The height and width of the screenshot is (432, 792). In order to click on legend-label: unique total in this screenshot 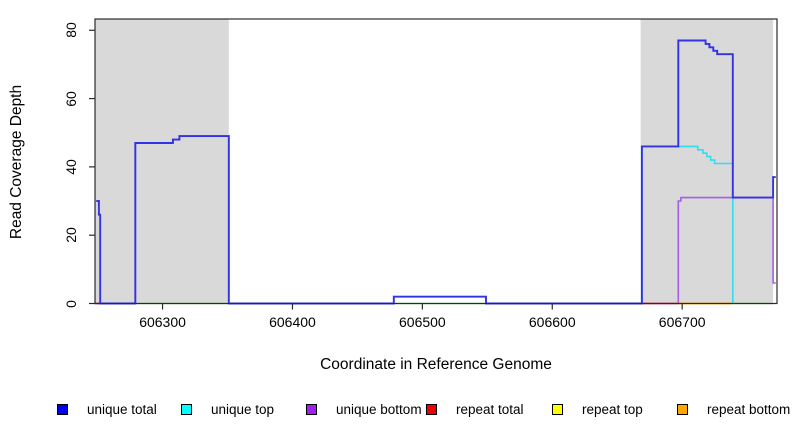, I will do `click(122, 409)`.